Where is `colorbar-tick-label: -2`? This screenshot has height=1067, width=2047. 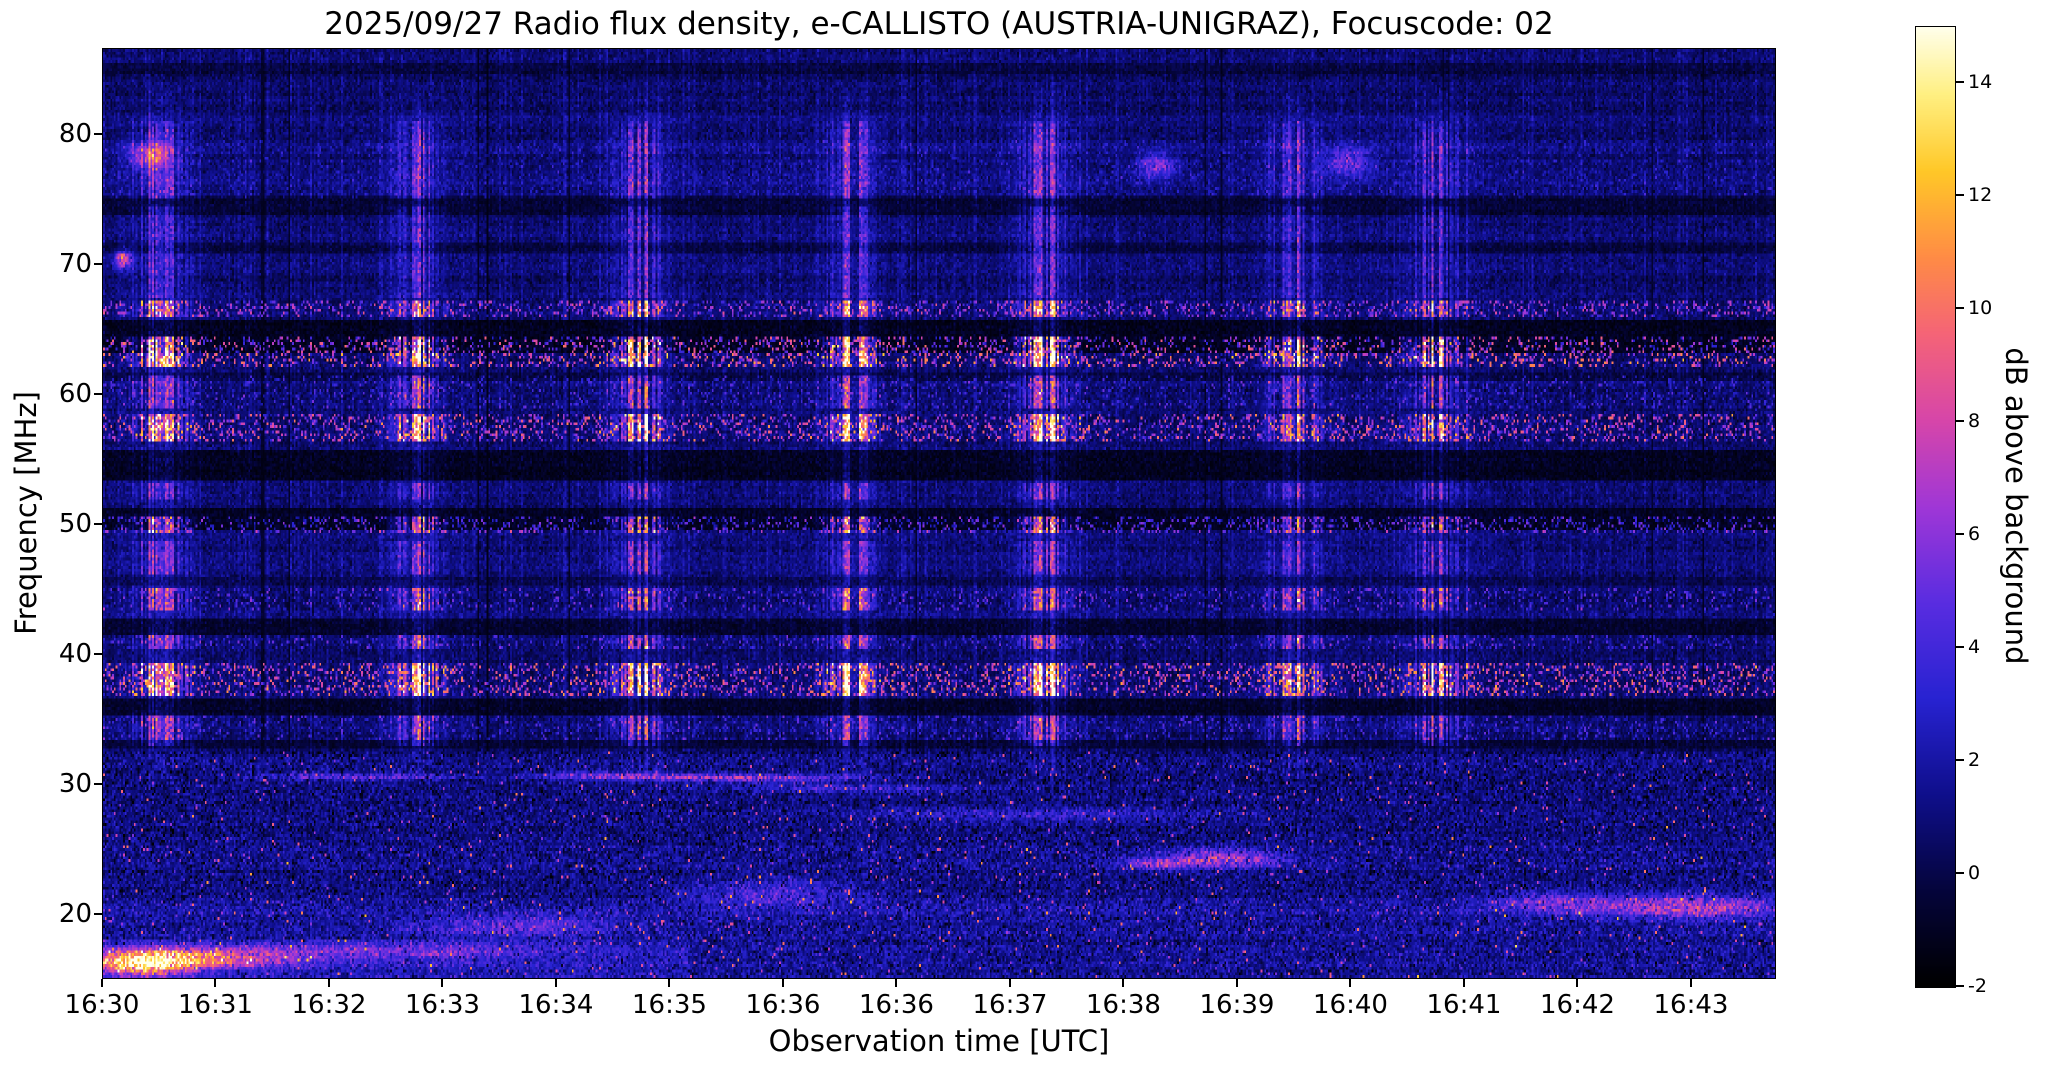
colorbar-tick-label: -2 is located at coordinates (1977, 986).